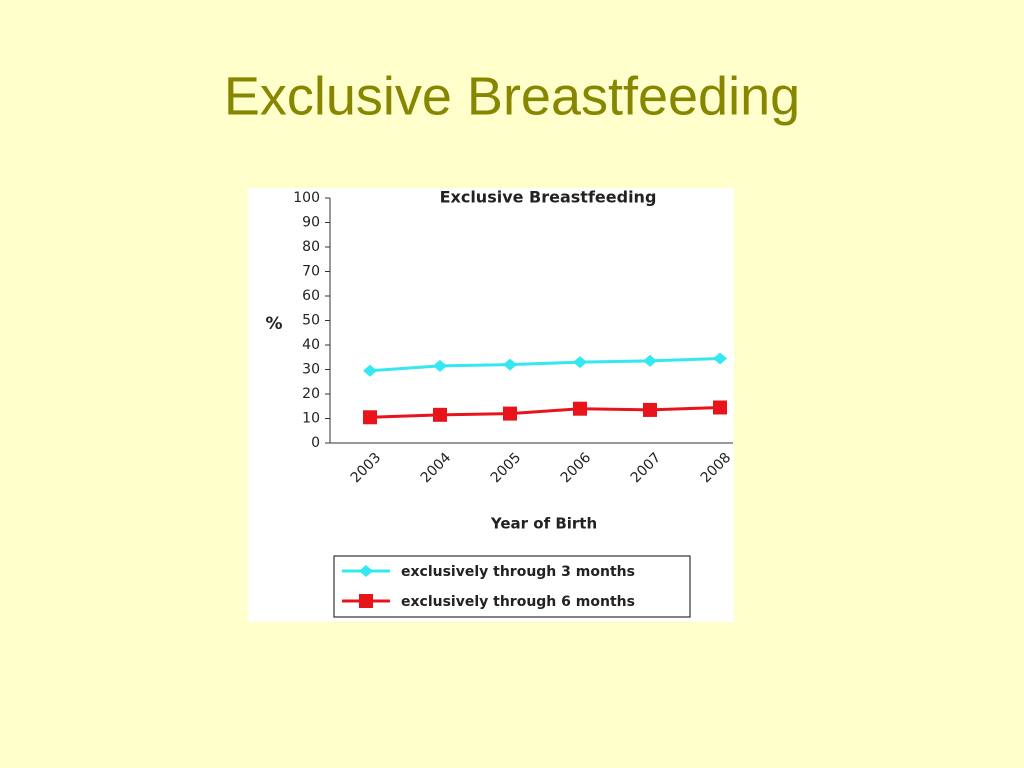 This screenshot has height=768, width=1024. What do you see at coordinates (311, 272) in the screenshot?
I see `y-tick-label: 70` at bounding box center [311, 272].